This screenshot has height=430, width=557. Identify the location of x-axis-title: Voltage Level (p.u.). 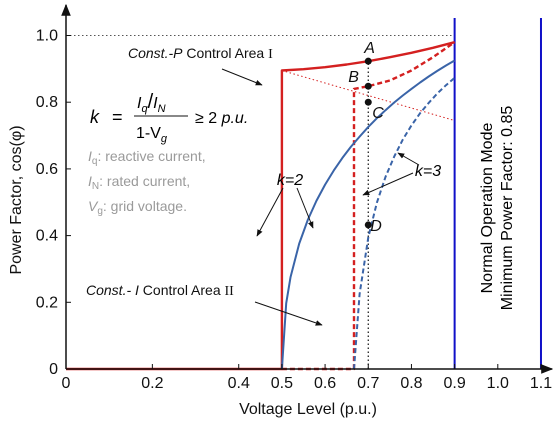
(308, 409).